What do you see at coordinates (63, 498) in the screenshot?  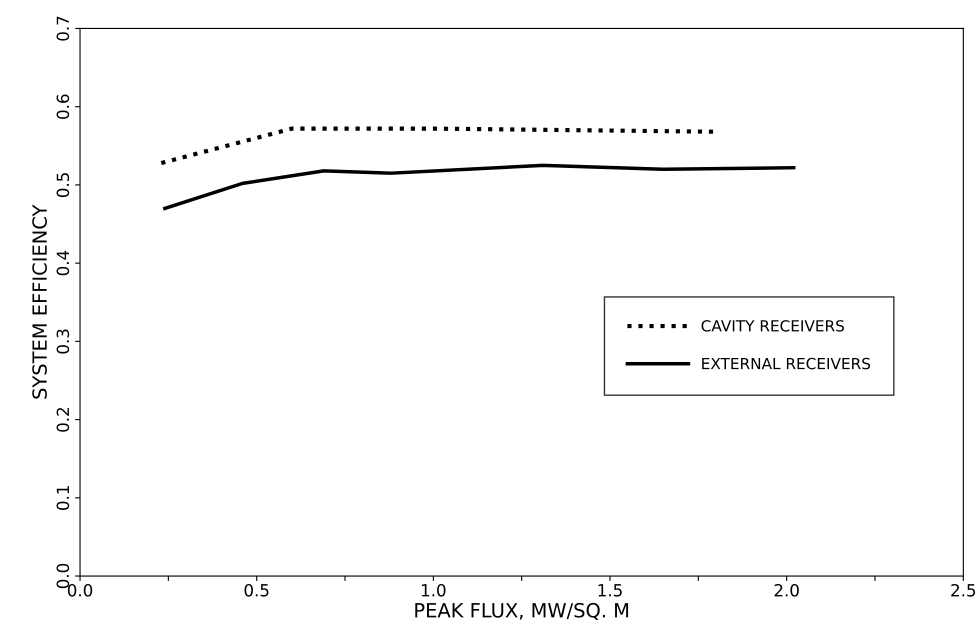 I see `y-tick-label: 0.1` at bounding box center [63, 498].